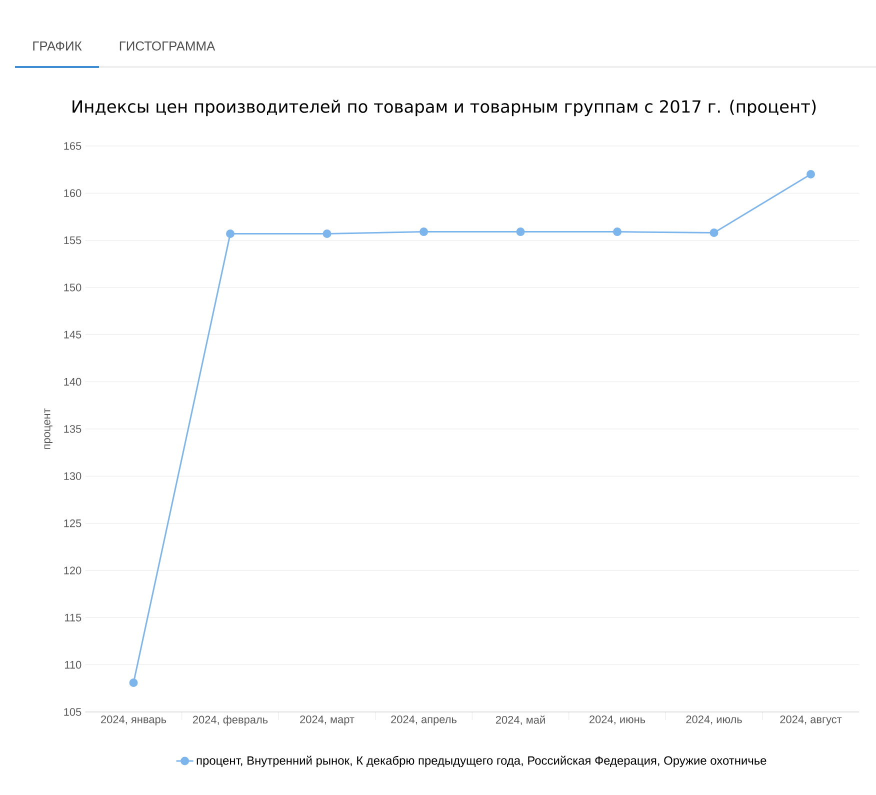 This screenshot has width=876, height=795. Describe the element at coordinates (73, 193) in the screenshot. I see `y-tick-label: 160` at that location.